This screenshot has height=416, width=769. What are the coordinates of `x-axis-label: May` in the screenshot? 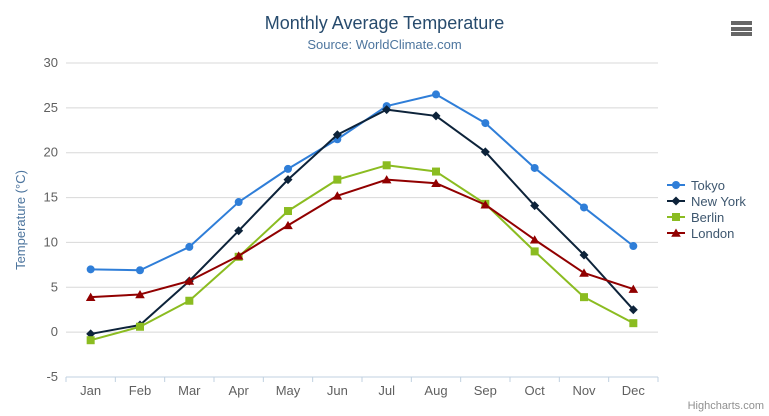 It's located at (288, 390).